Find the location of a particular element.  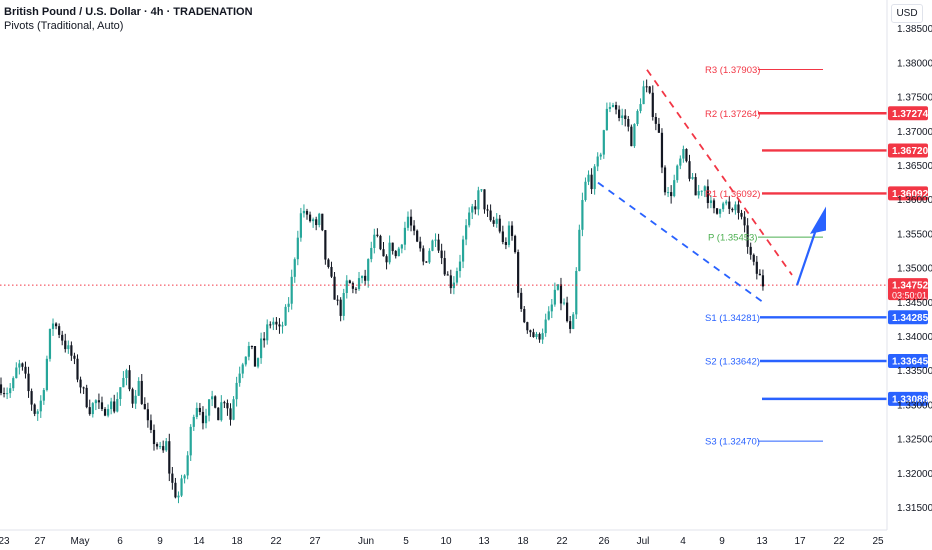

time-tick-label: 22 is located at coordinates (562, 541).